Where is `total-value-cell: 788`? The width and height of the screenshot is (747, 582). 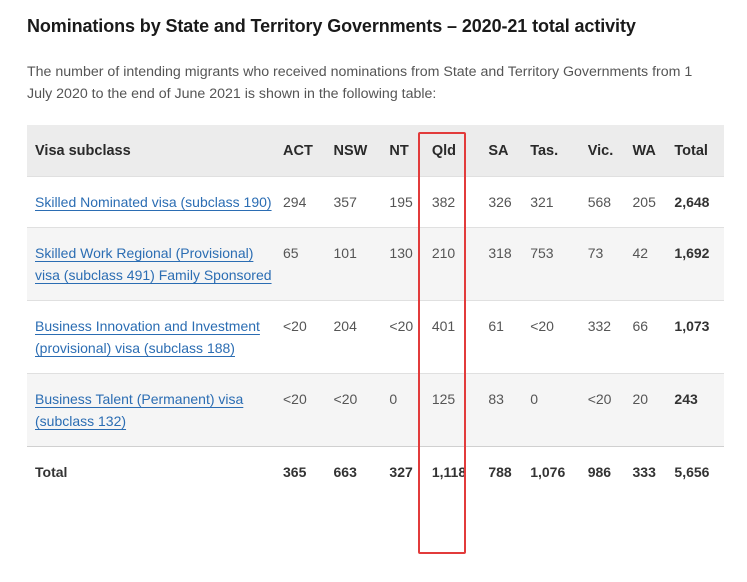
total-value-cell: 788 is located at coordinates (501, 471).